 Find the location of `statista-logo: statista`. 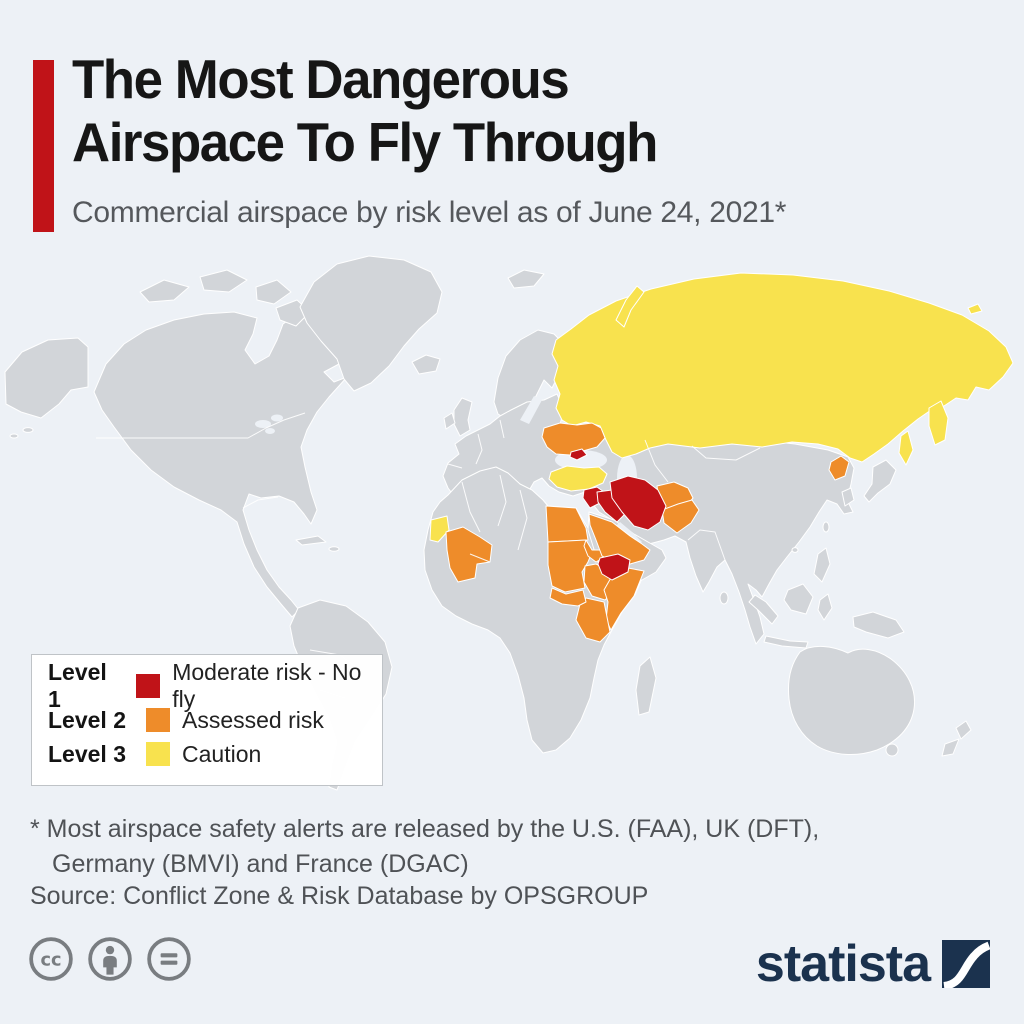

statista-logo: statista is located at coordinates (873, 964).